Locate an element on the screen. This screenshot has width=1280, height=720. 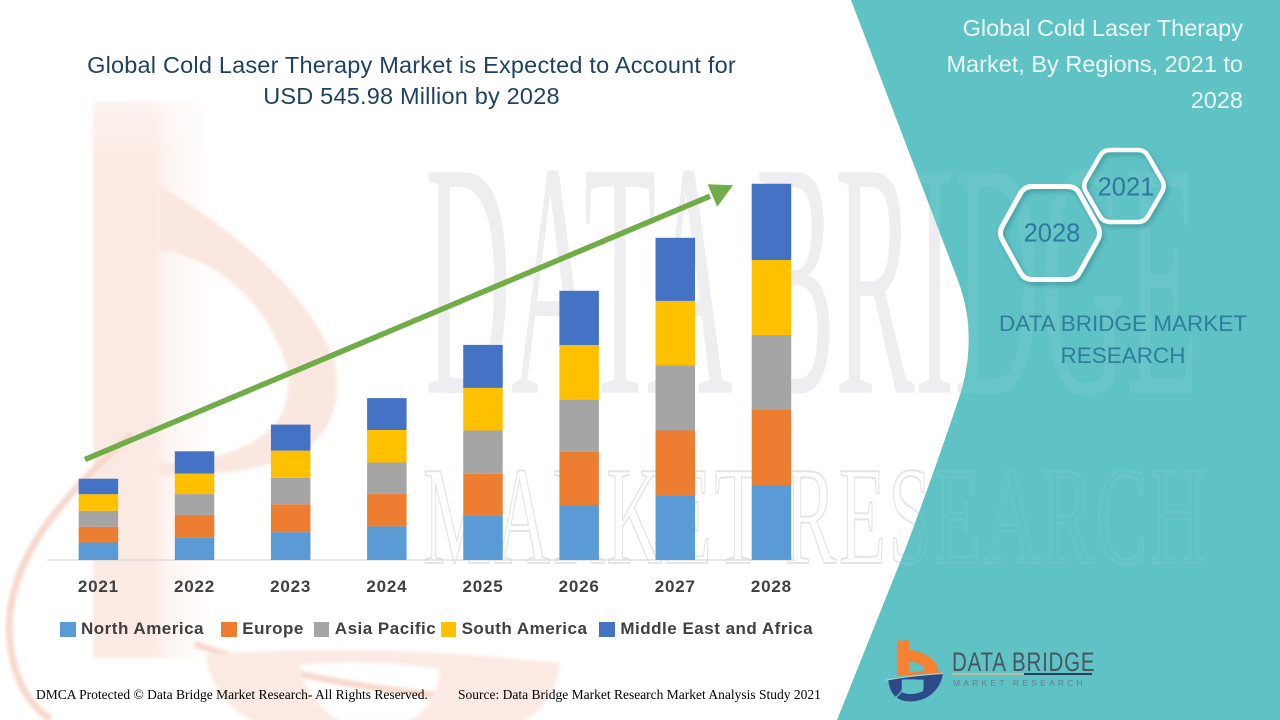
svg-text: 2021 is located at coordinates (1126, 188).